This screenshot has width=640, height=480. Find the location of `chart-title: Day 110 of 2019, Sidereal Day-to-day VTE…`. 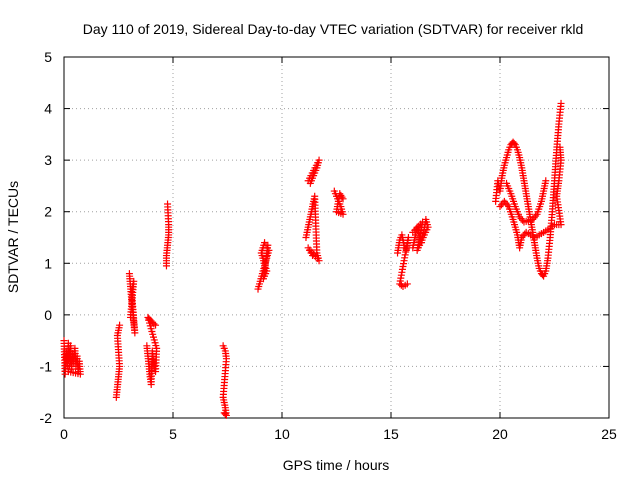

chart-title: Day 110 of 2019, Sidereal Day-to-day VTE… is located at coordinates (333, 29).